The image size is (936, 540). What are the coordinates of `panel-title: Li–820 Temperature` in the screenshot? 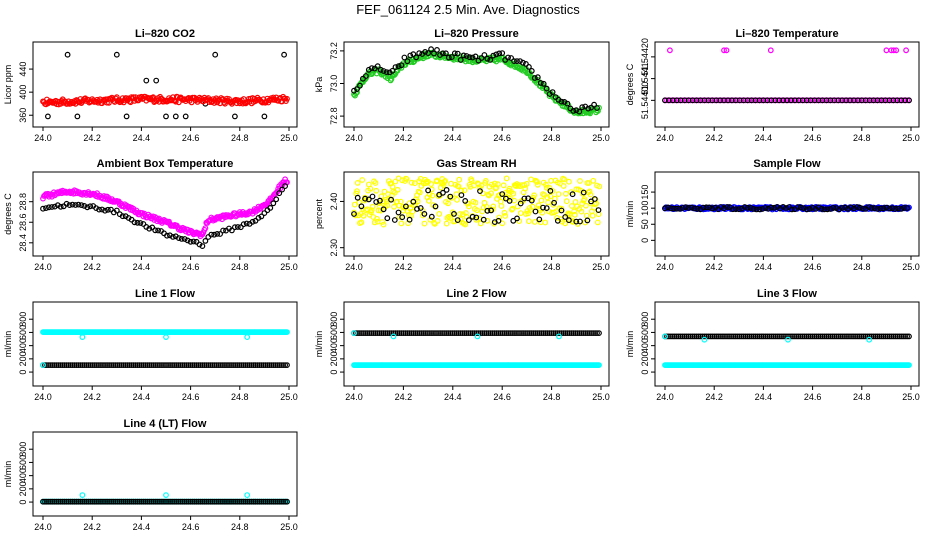 It's located at (786, 34).